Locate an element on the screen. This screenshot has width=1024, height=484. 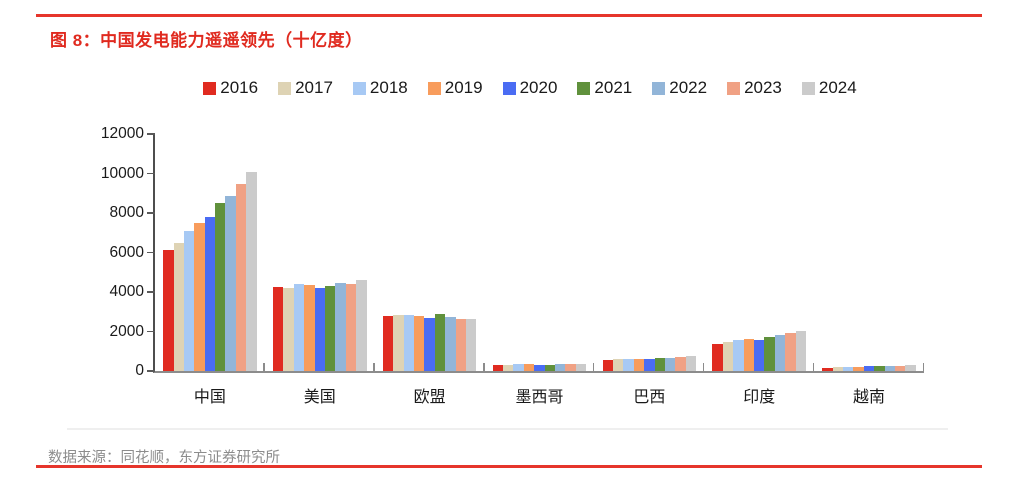
legend-item-2018: 2018 is located at coordinates (380, 88).